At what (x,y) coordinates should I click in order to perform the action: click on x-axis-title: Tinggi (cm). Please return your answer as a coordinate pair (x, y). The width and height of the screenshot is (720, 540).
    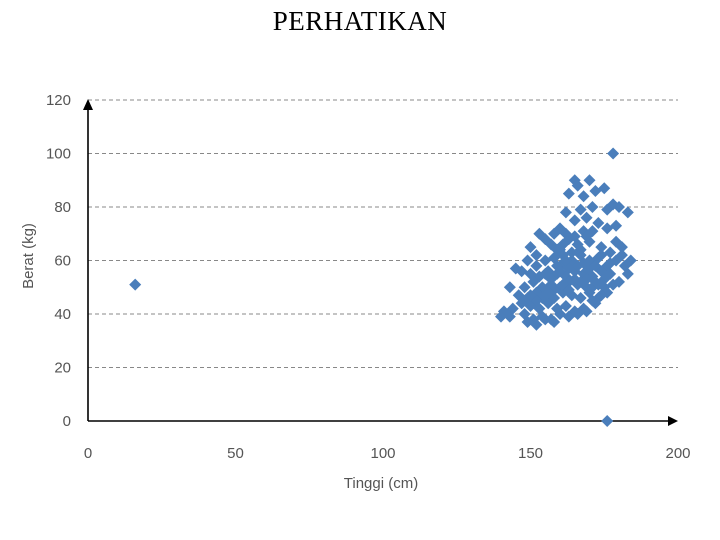
    Looking at the image, I should click on (381, 483).